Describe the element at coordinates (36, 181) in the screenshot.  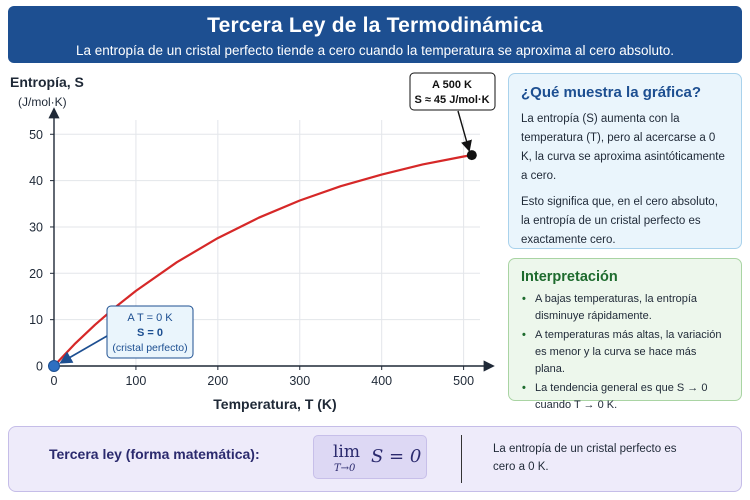
I see `y-tick-label: 40` at that location.